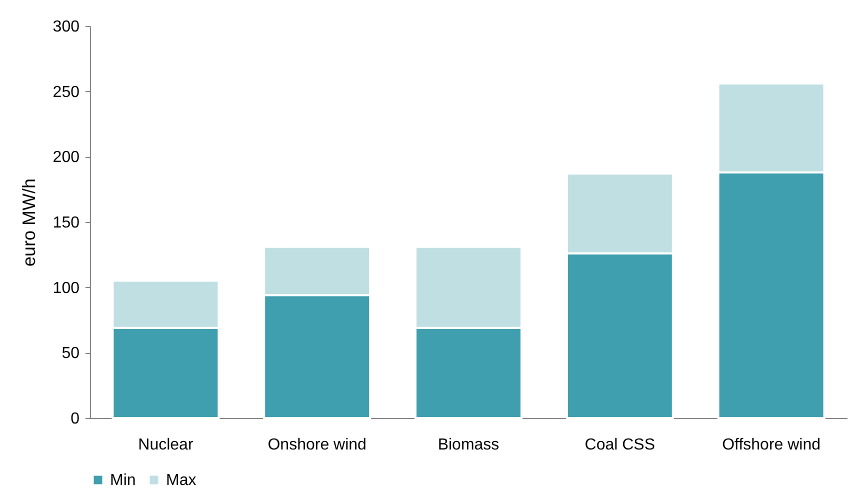 The width and height of the screenshot is (861, 497). Describe the element at coordinates (66, 92) in the screenshot. I see `y-tick-label: 250` at that location.